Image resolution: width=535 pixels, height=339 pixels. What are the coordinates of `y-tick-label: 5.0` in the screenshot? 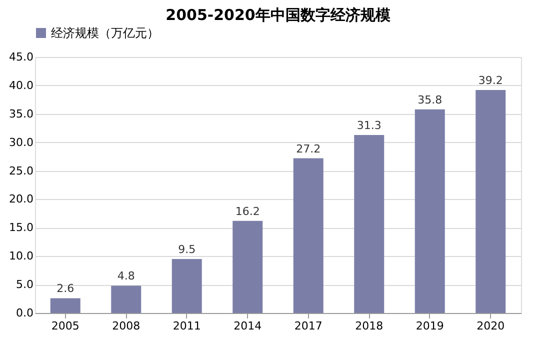 It's located at (25, 285).